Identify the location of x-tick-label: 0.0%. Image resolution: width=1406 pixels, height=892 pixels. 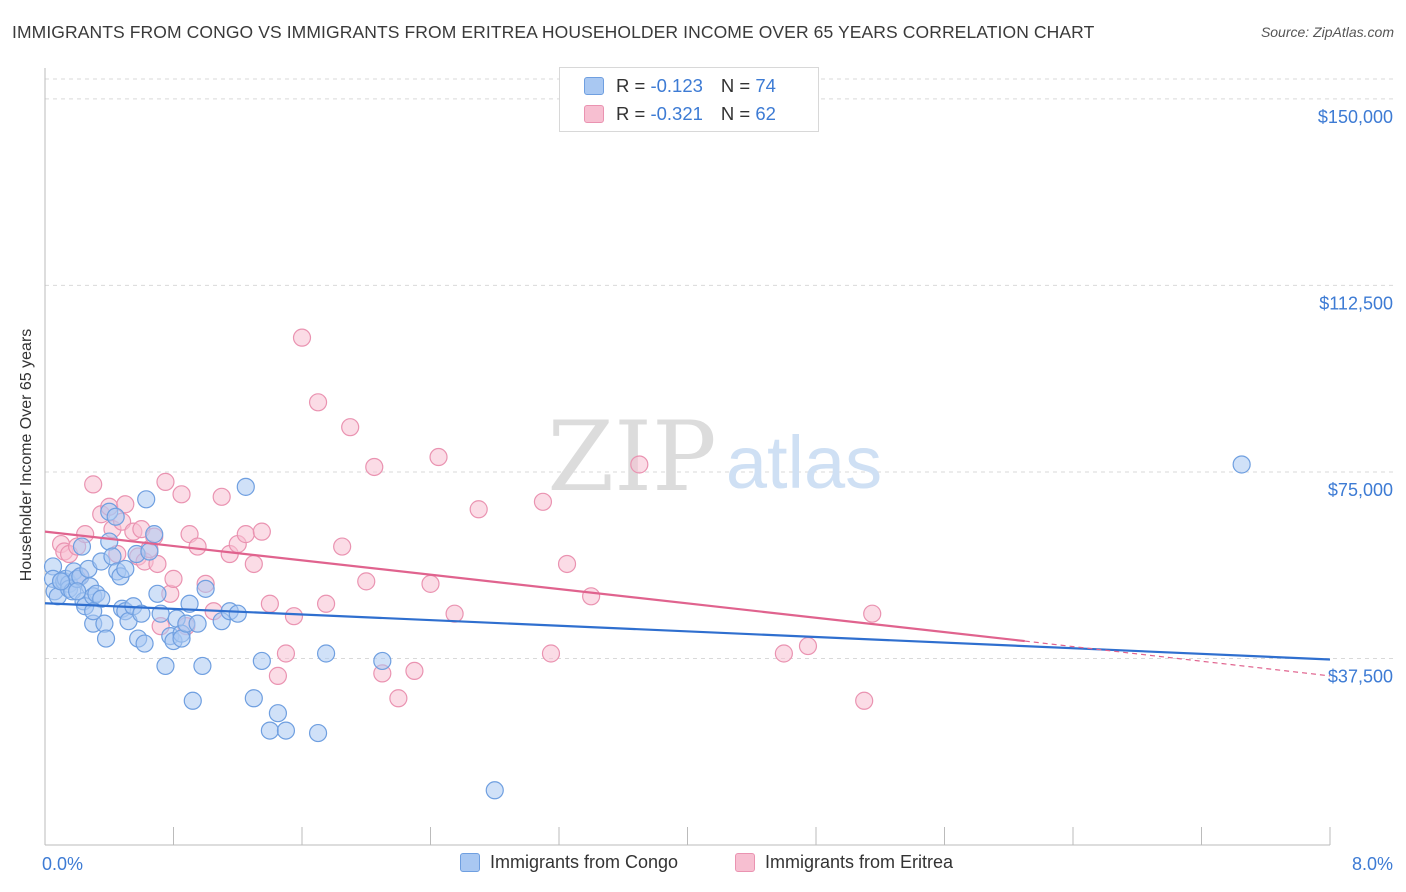
(62, 864).